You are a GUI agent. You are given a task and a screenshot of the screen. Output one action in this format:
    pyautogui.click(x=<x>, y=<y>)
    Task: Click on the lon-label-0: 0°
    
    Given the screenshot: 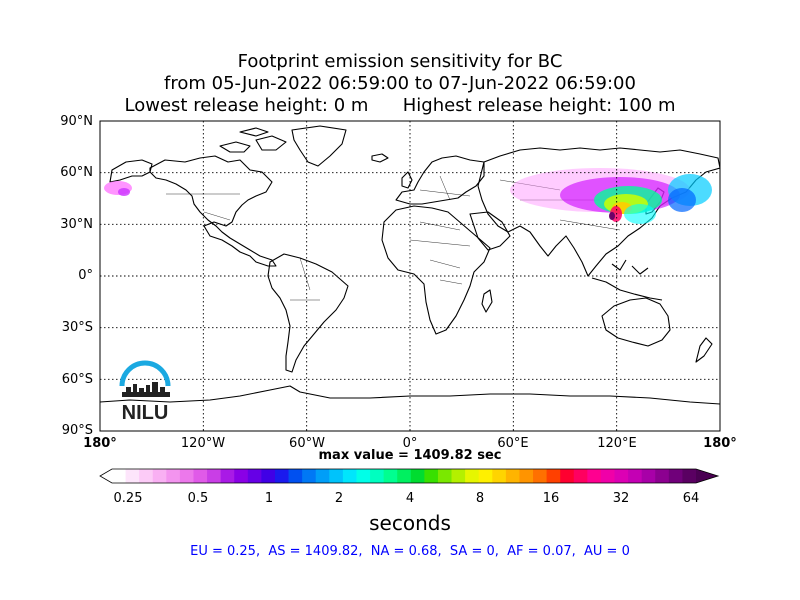 What is the action you would take?
    pyautogui.click(x=410, y=443)
    